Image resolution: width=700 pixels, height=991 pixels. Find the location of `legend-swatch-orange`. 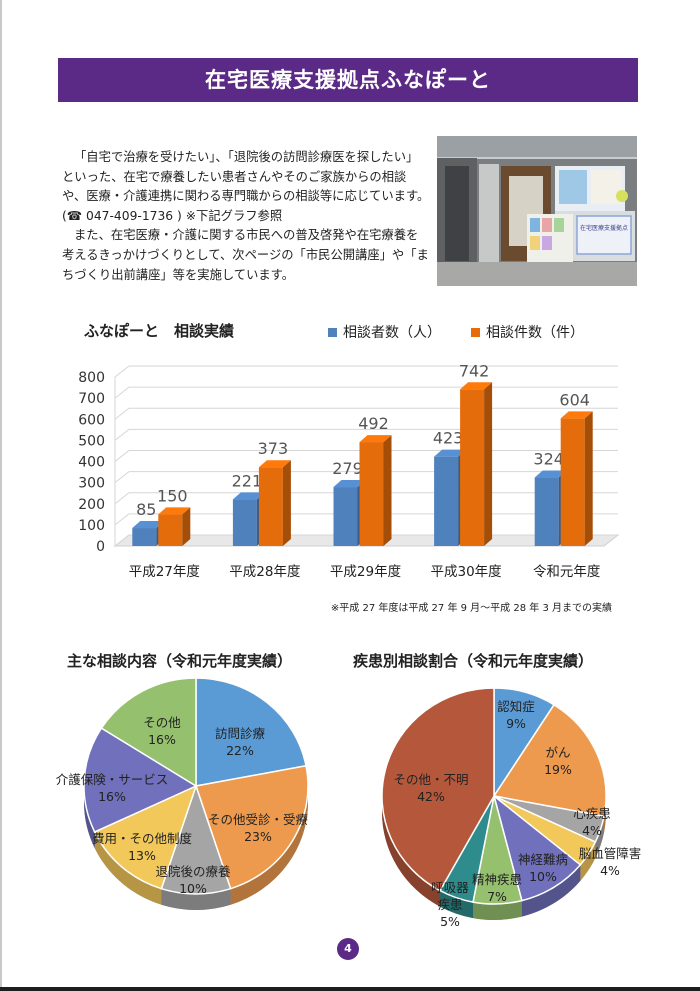

legend-swatch-orange is located at coordinates (475, 332).